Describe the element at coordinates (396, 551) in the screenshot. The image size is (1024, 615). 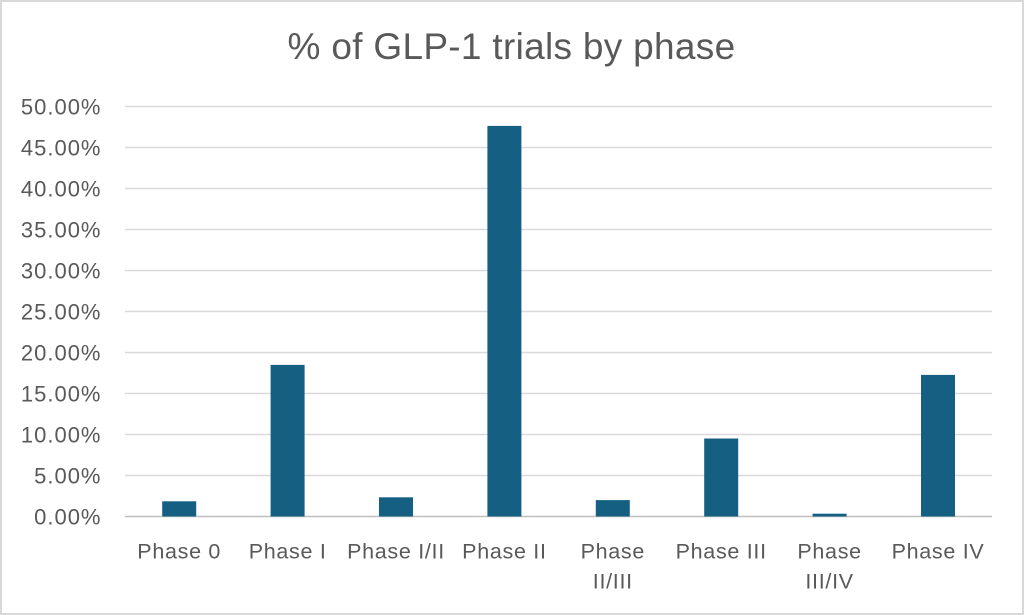
I see `svg-text: Phase I/II` at that location.